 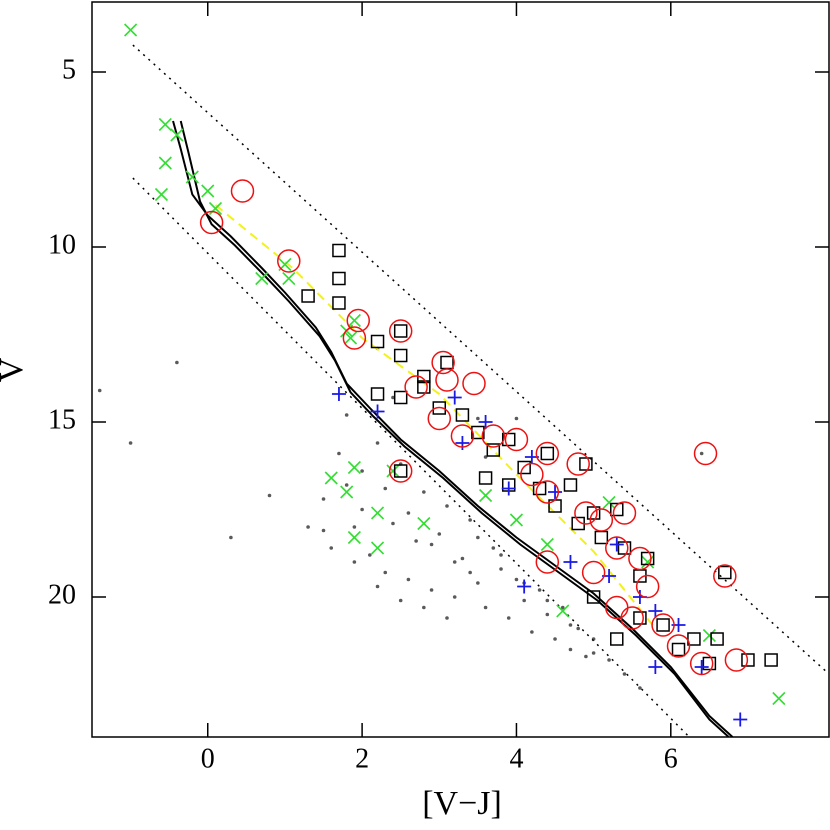 I want to click on x-tick-label: 2, so click(x=362, y=758).